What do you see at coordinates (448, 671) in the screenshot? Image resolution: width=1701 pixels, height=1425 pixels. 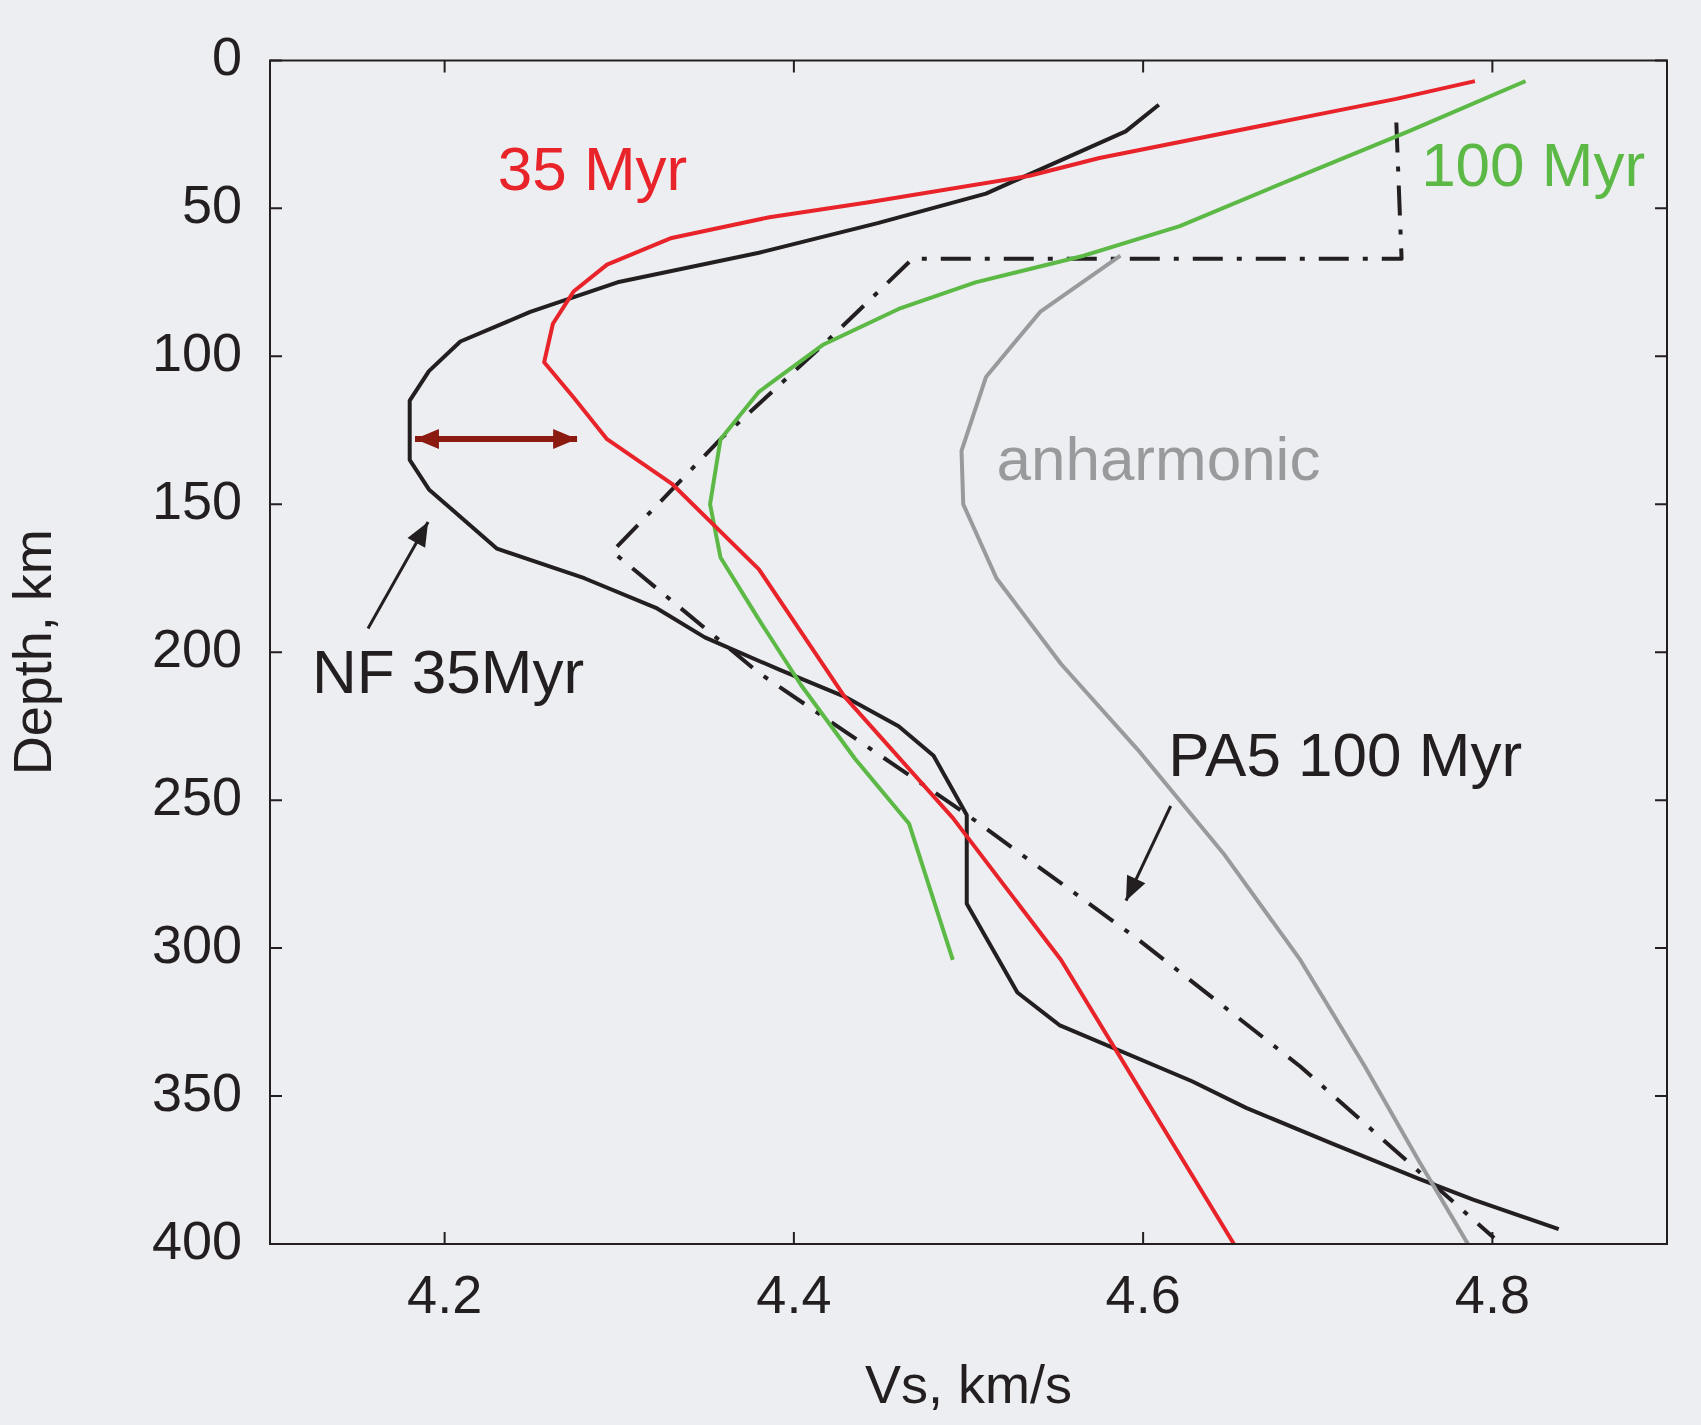 I see `annotation: NF 35Myr` at bounding box center [448, 671].